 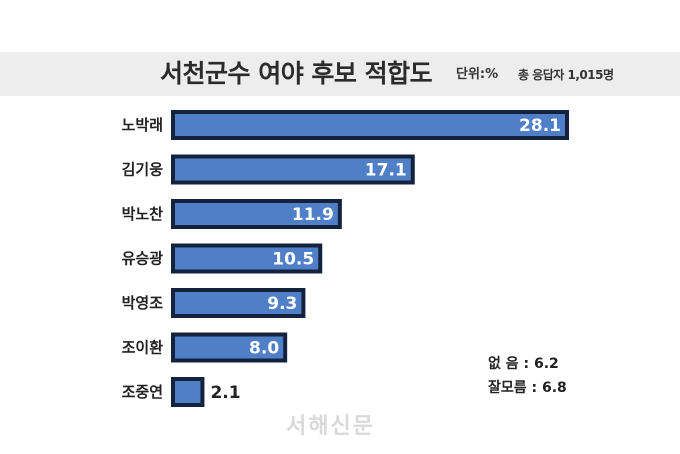 What do you see at coordinates (536, 388) in the screenshot?
I see `note-unknown-sep: :` at bounding box center [536, 388].